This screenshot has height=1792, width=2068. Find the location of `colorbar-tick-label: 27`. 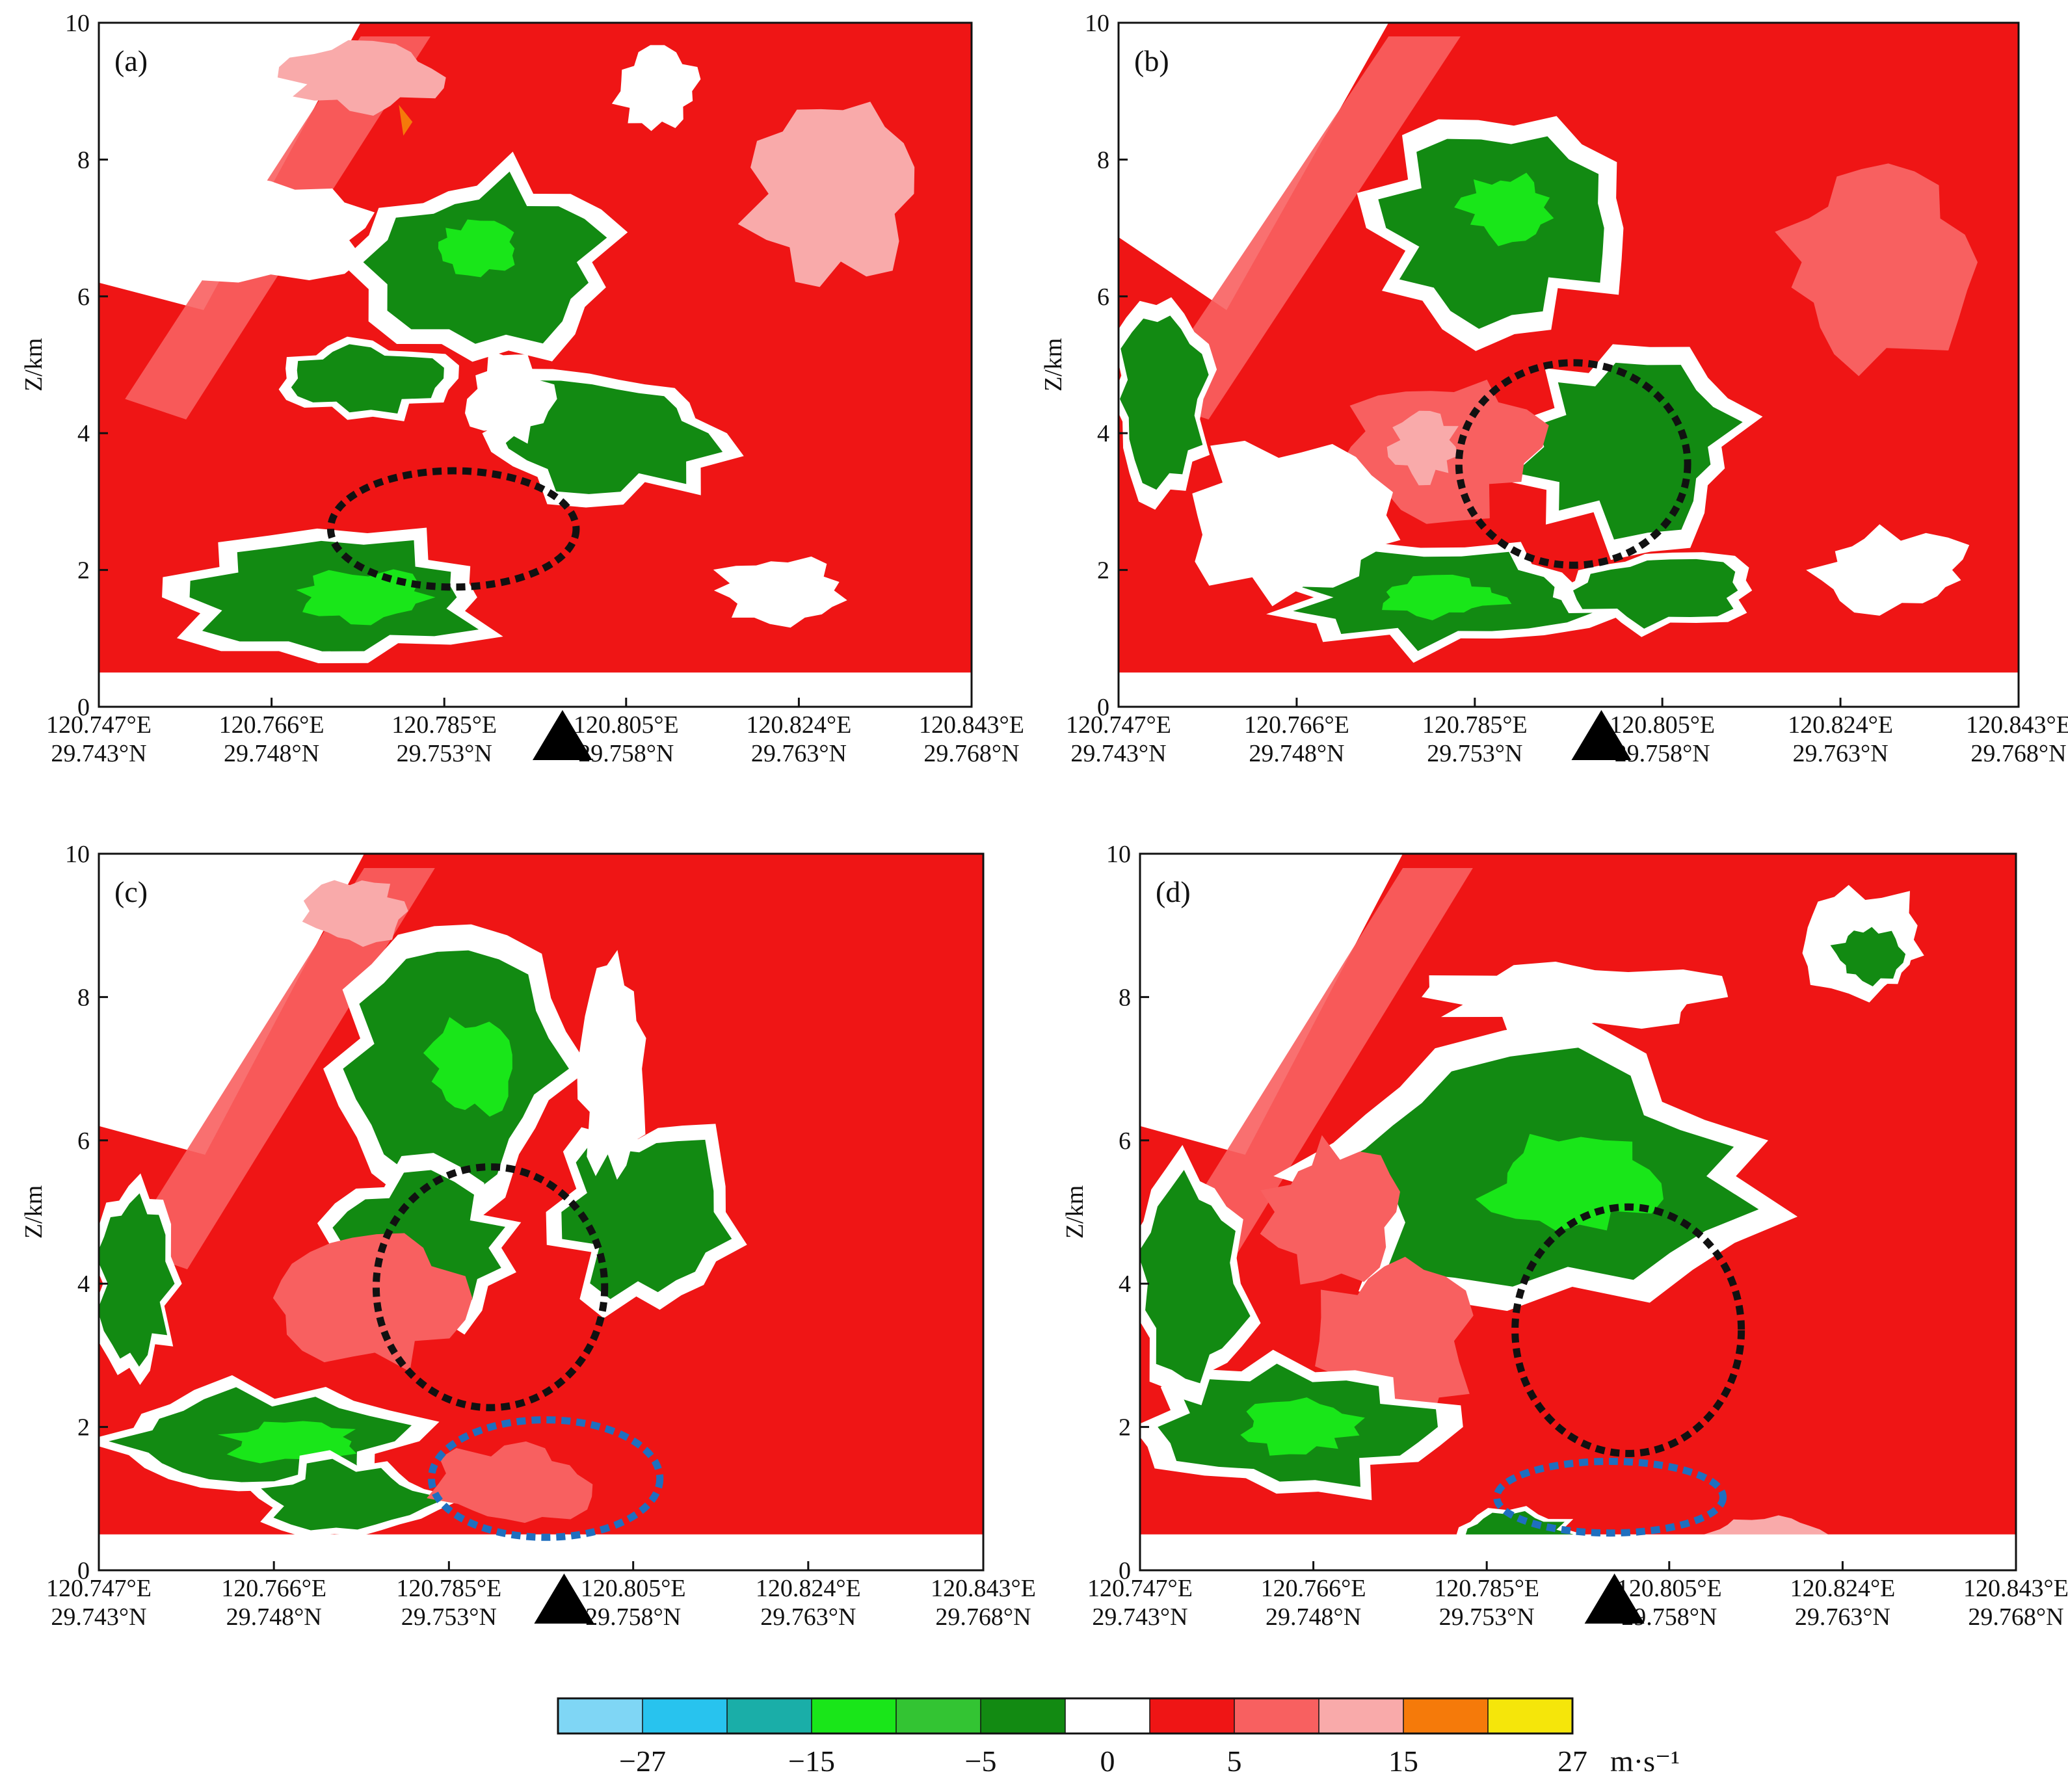

colorbar-tick-label: 27 is located at coordinates (1572, 1761).